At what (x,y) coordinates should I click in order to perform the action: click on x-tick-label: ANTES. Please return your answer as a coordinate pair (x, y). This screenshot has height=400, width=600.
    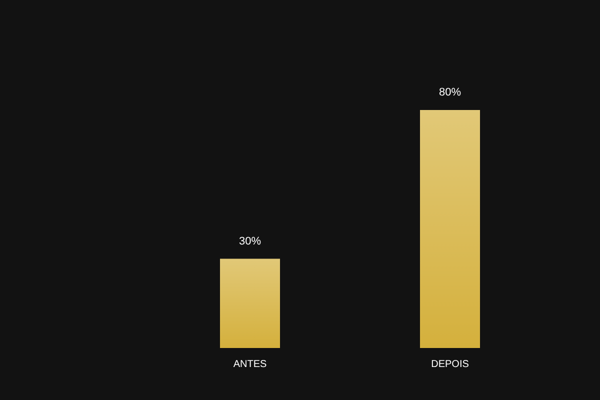
    Looking at the image, I should click on (250, 364).